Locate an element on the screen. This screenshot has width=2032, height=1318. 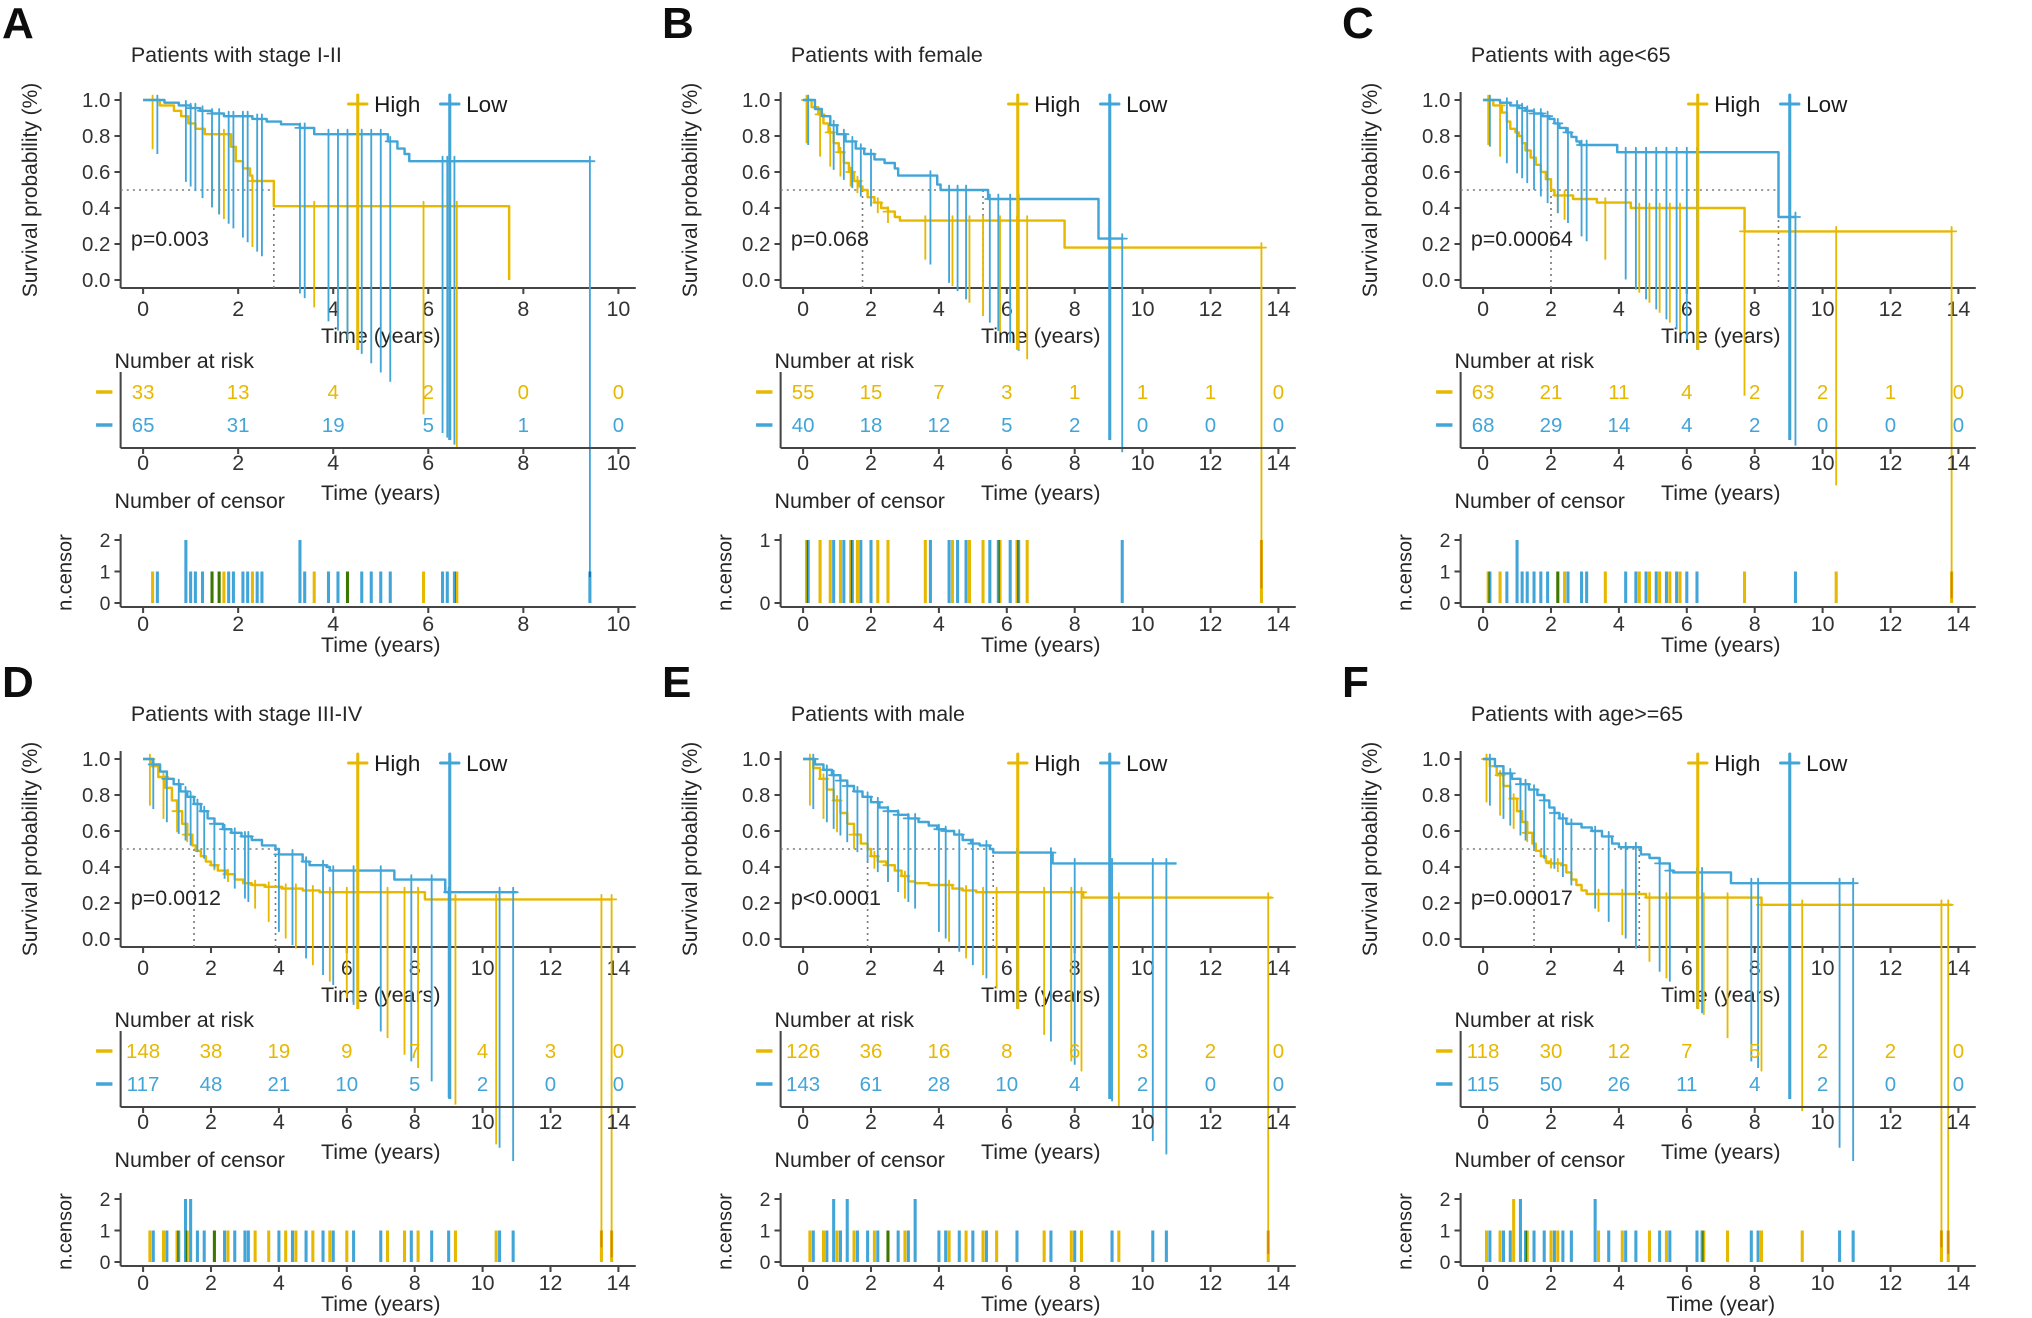
x-tick-label: 6 is located at coordinates (1007, 309).